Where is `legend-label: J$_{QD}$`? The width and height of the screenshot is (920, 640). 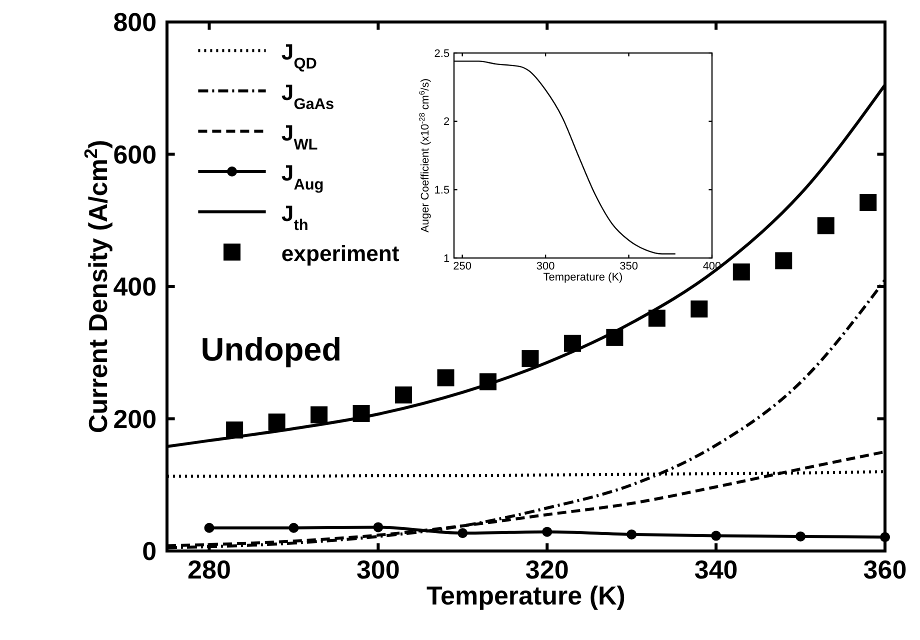
legend-label: J$_{QD}$ is located at coordinates (299, 56).